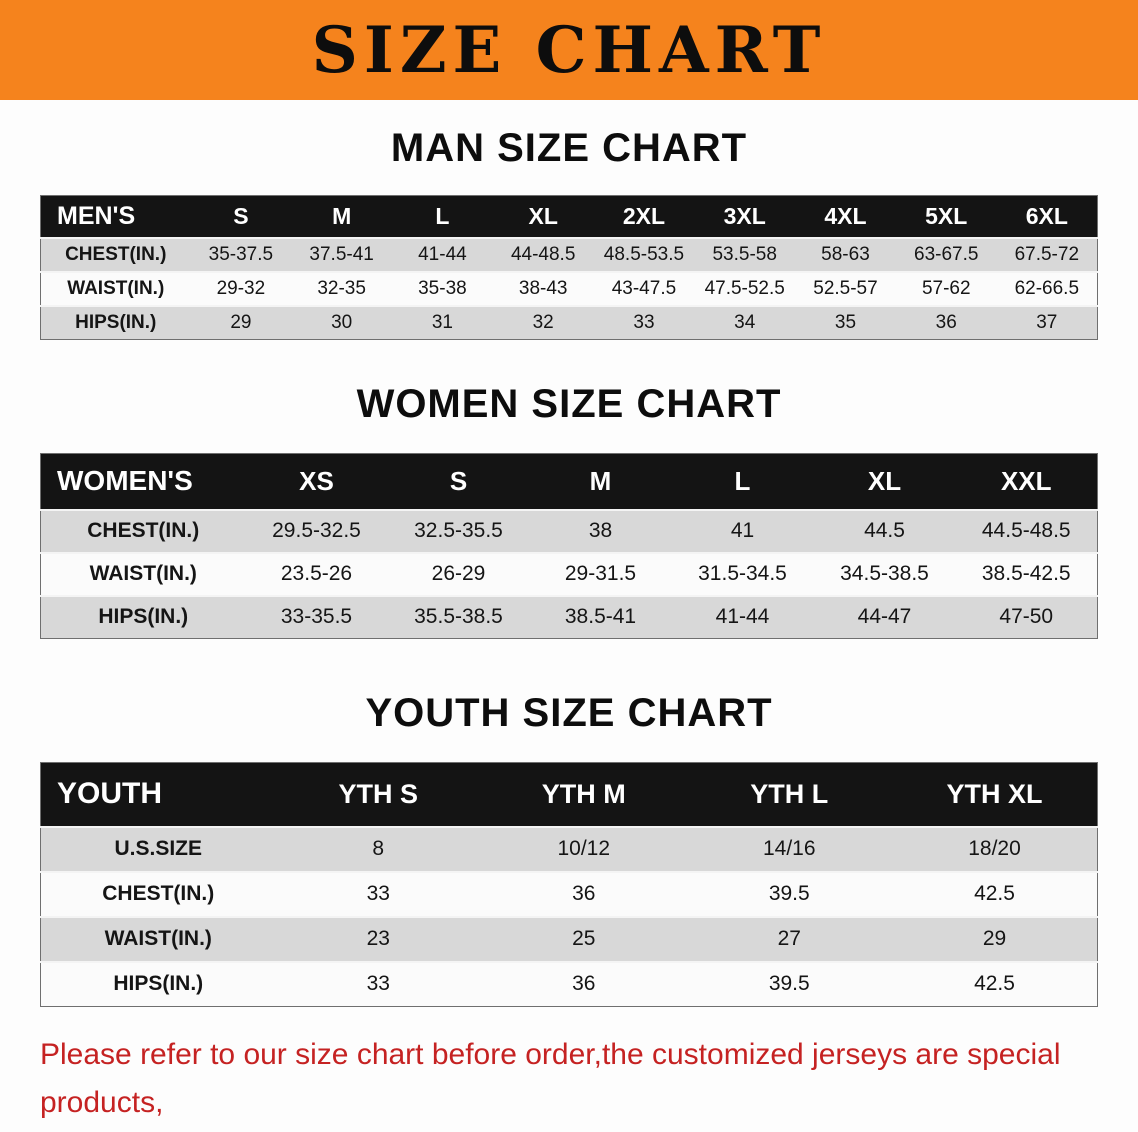 The image size is (1138, 1132). Describe the element at coordinates (342, 254) in the screenshot. I see `size-value-cell: 37.5-41` at that location.